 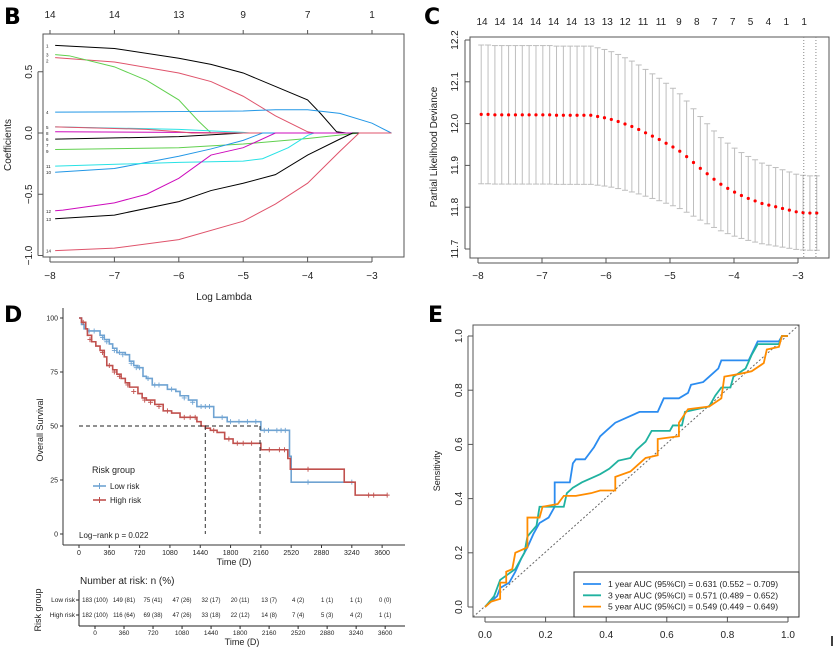 What do you see at coordinates (572, 22) in the screenshot?
I see `top-count-label: 14` at bounding box center [572, 22].